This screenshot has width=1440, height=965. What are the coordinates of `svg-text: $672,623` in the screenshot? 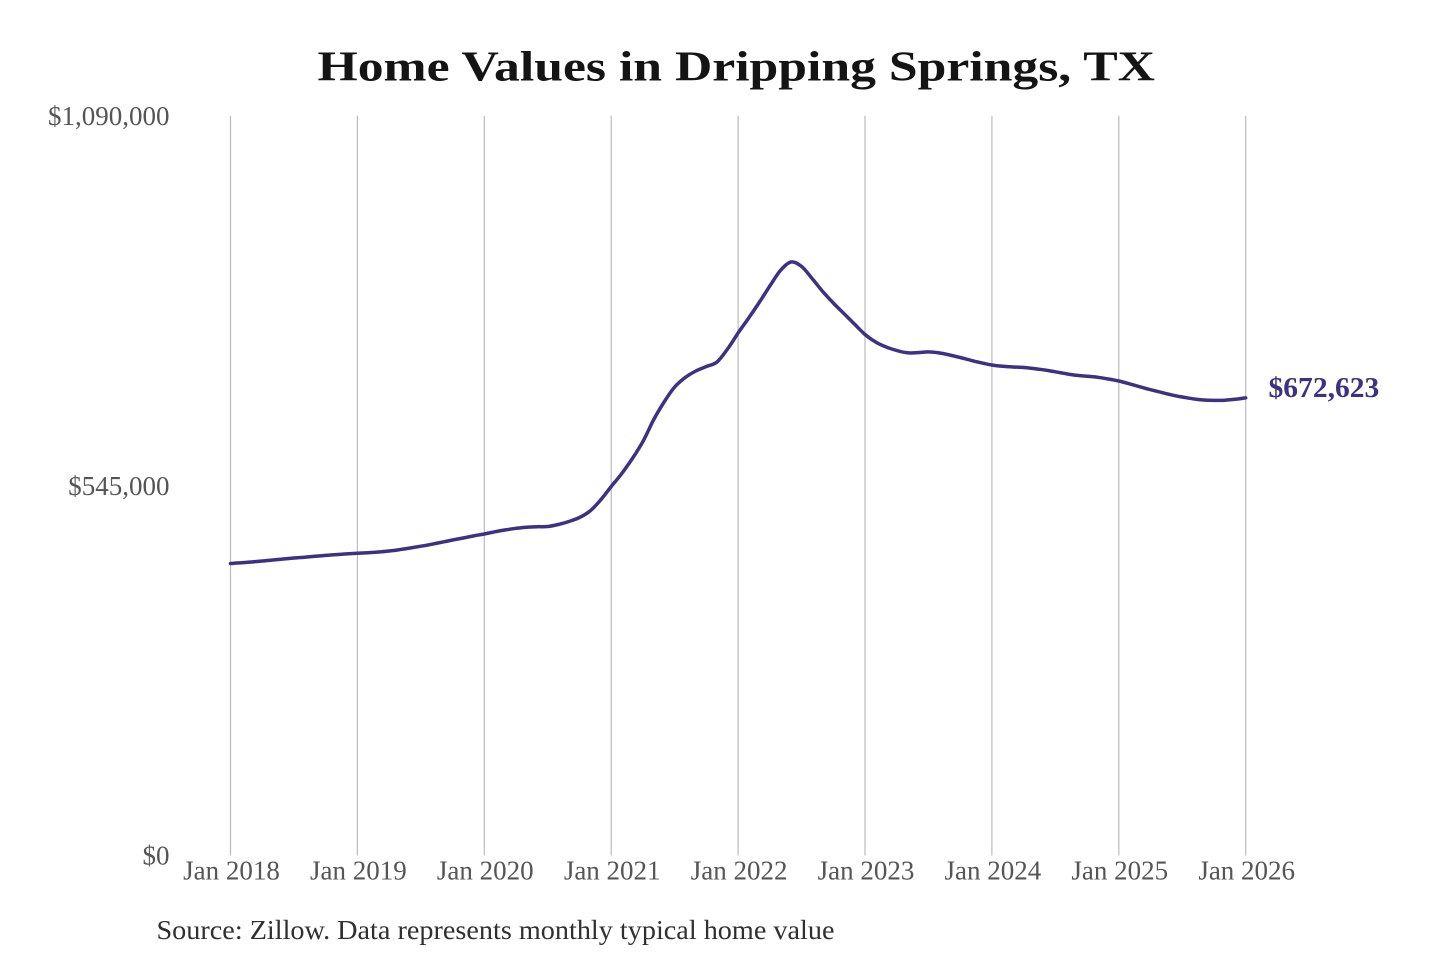 It's located at (1324, 388).